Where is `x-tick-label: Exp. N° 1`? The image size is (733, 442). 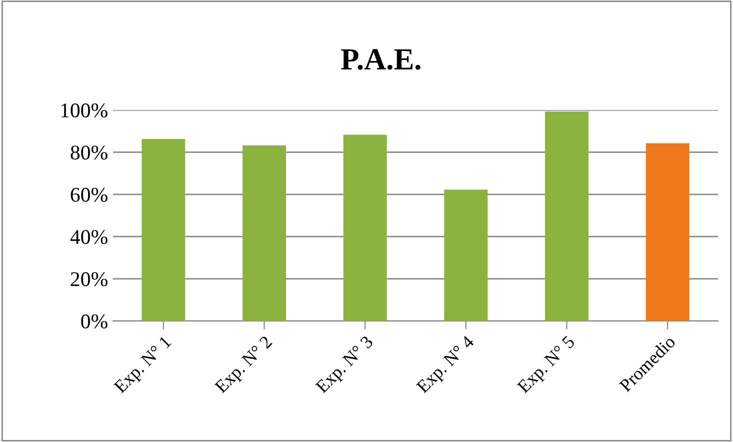 x-tick-label: Exp. N° 1 is located at coordinates (143, 365).